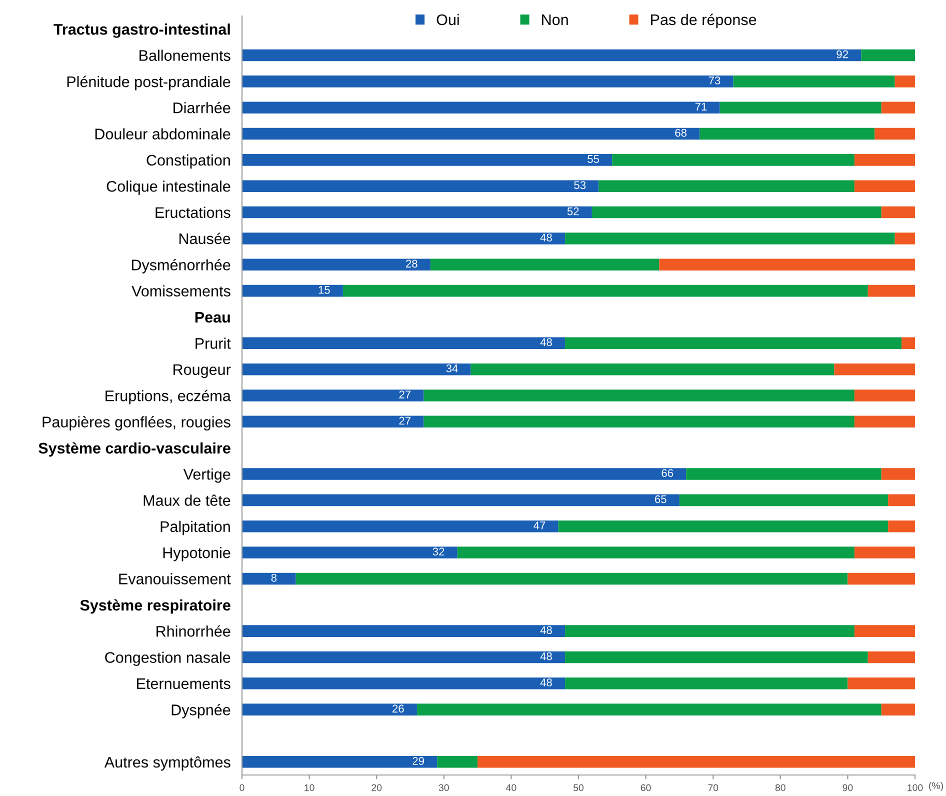 The height and width of the screenshot is (796, 946). Describe the element at coordinates (212, 317) in the screenshot. I see `y-tick-label: Peau` at that location.